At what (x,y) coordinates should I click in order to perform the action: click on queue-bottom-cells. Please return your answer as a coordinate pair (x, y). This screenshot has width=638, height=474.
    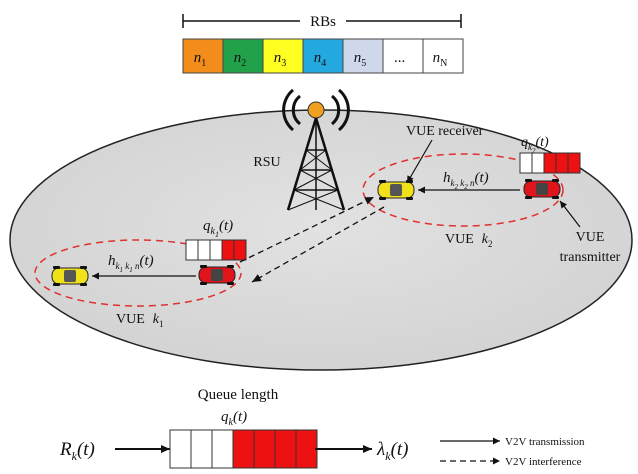
    Looking at the image, I should click on (243, 449).